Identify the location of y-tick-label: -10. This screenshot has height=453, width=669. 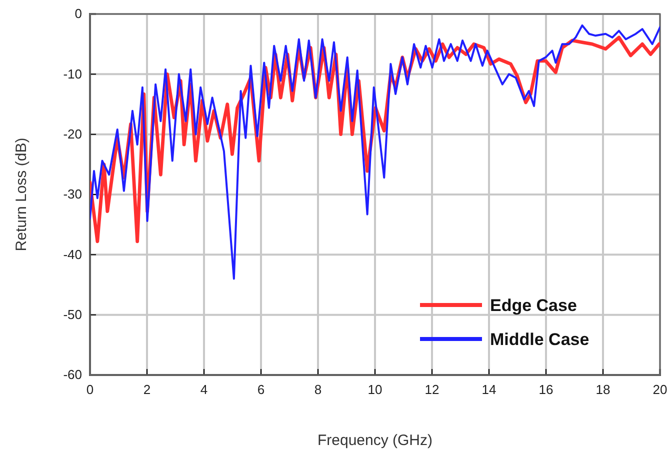
(72, 74).